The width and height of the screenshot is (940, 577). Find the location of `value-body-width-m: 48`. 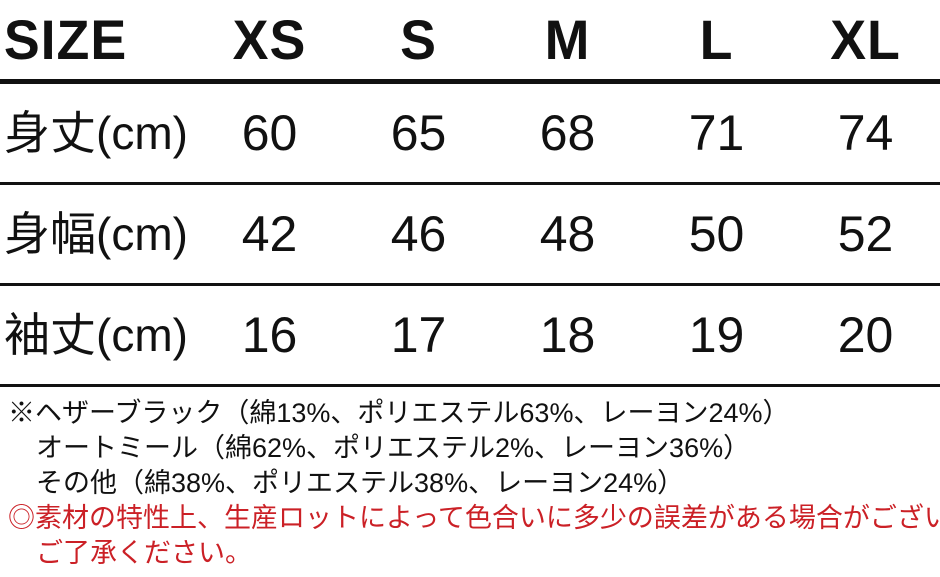

value-body-width-m: 48 is located at coordinates (567, 234).